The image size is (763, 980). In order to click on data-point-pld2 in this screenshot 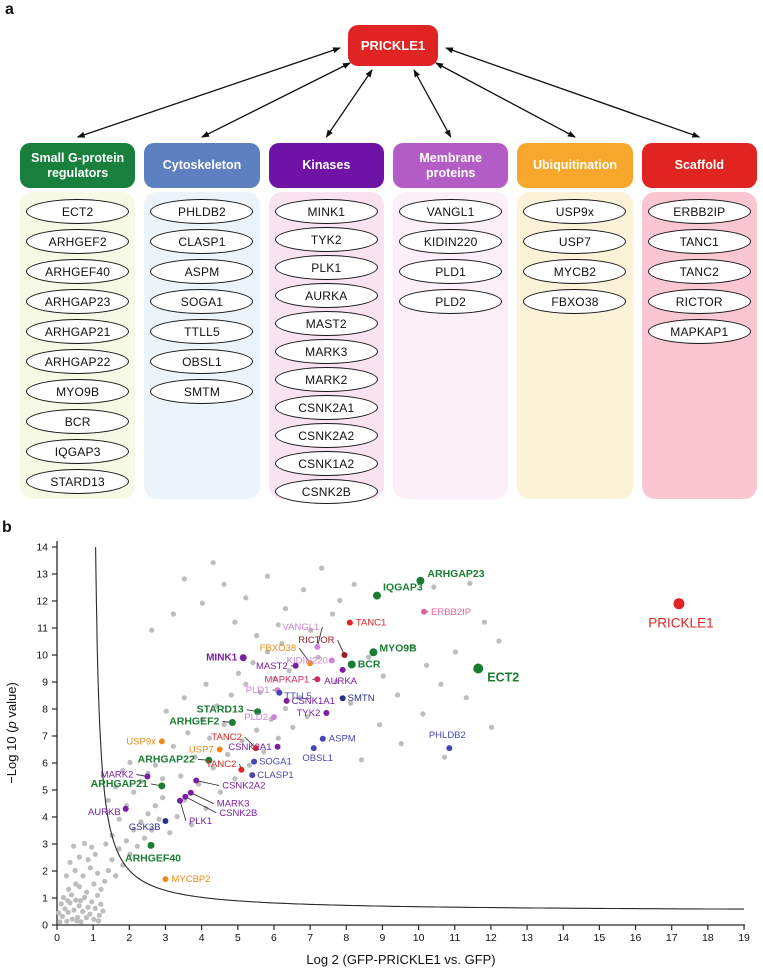, I will do `click(273, 717)`.